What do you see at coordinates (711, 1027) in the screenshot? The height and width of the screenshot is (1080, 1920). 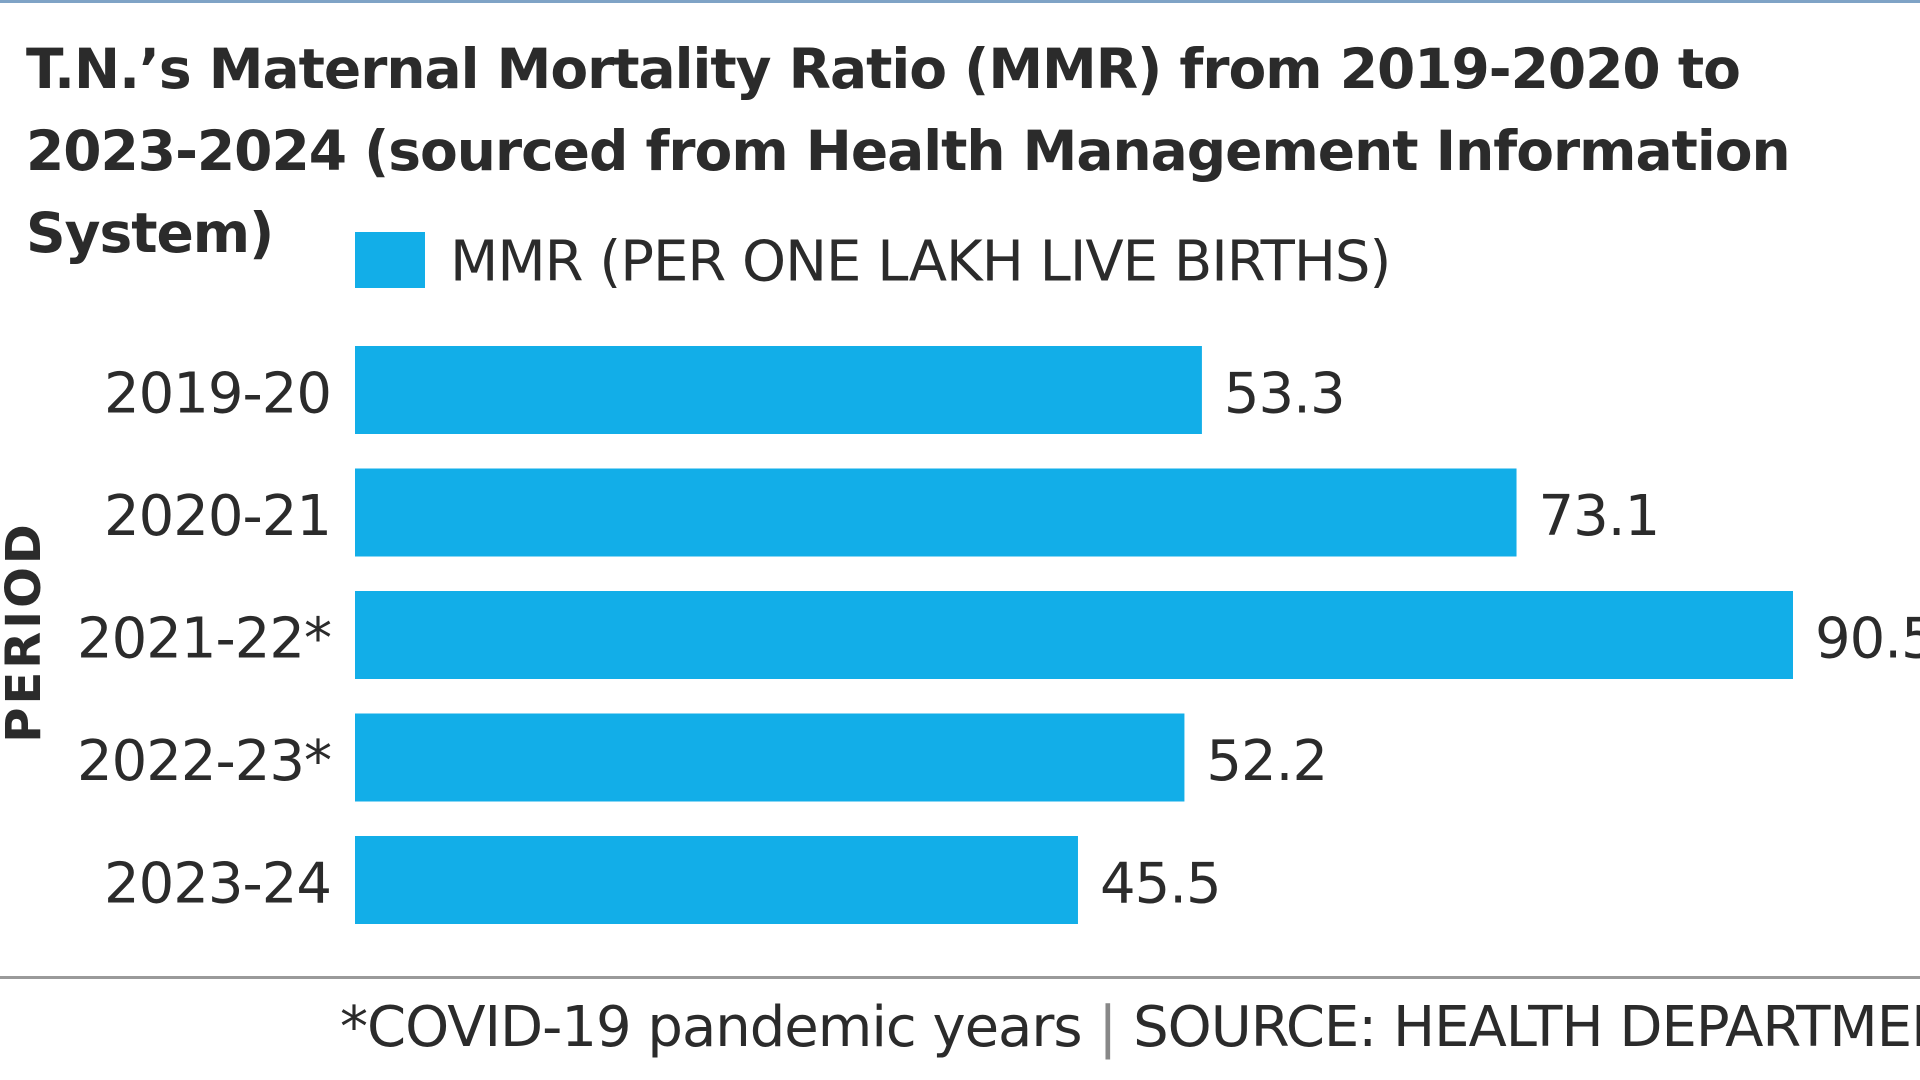 I see `footnote-note: *COVID-19 pandemic years` at bounding box center [711, 1027].